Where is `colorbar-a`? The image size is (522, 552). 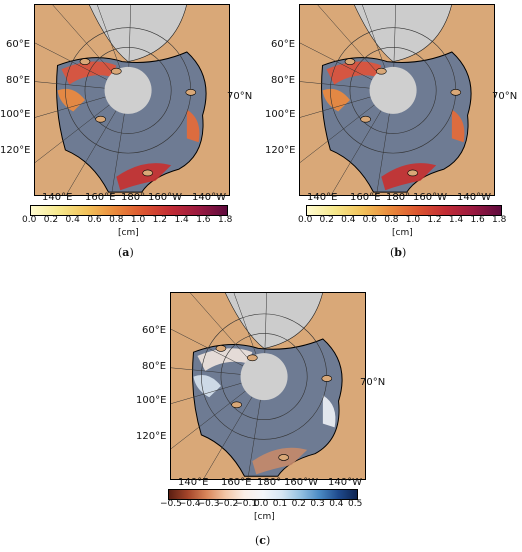 colorbar-a is located at coordinates (129, 210).